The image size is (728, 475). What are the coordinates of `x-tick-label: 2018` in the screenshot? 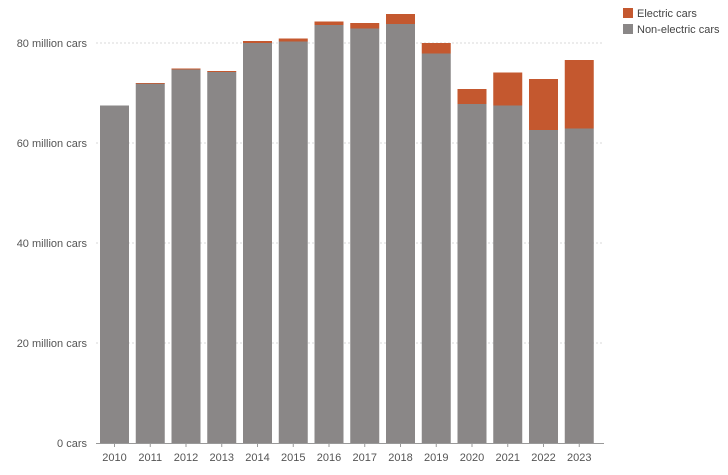 It's located at (400, 458).